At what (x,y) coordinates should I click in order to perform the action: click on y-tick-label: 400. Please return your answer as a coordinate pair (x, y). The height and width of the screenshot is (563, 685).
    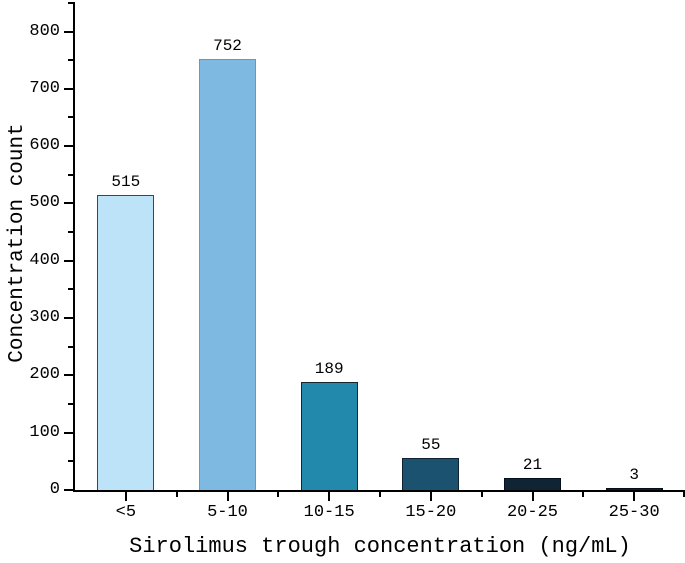
    Looking at the image, I should click on (44, 260).